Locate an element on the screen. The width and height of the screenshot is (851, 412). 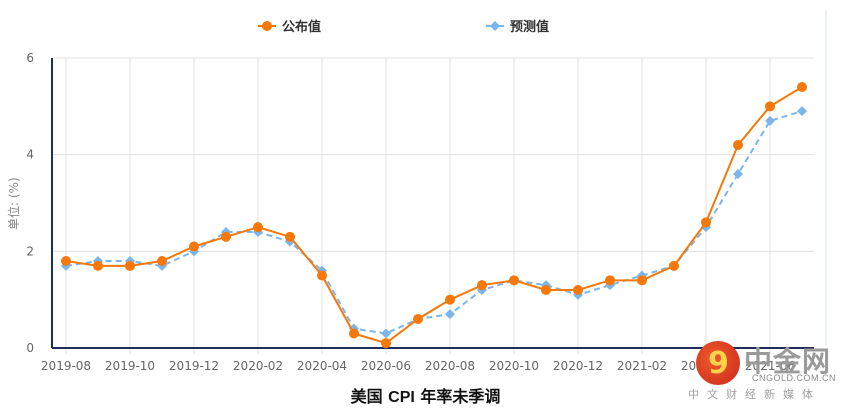
x-tick-label: 2019-12 is located at coordinates (194, 366).